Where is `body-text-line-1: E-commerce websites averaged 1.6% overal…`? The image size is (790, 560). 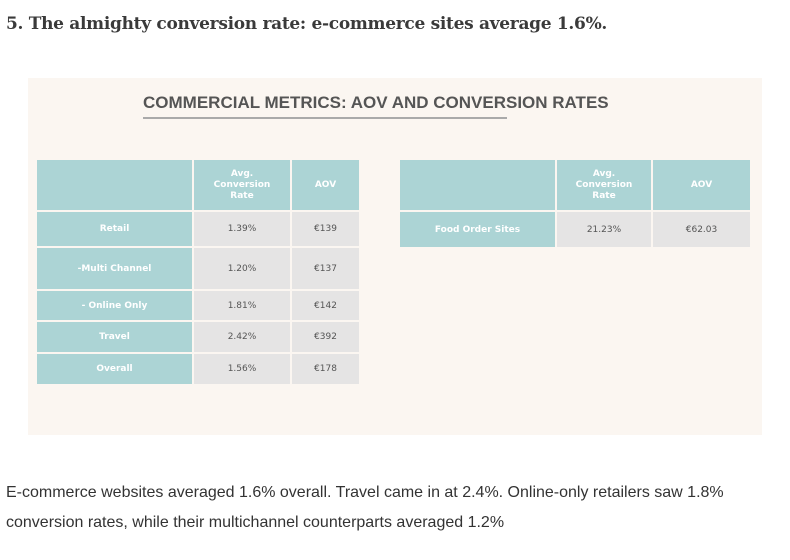 body-text-line-1: E-commerce websites averaged 1.6% overal… is located at coordinates (365, 492).